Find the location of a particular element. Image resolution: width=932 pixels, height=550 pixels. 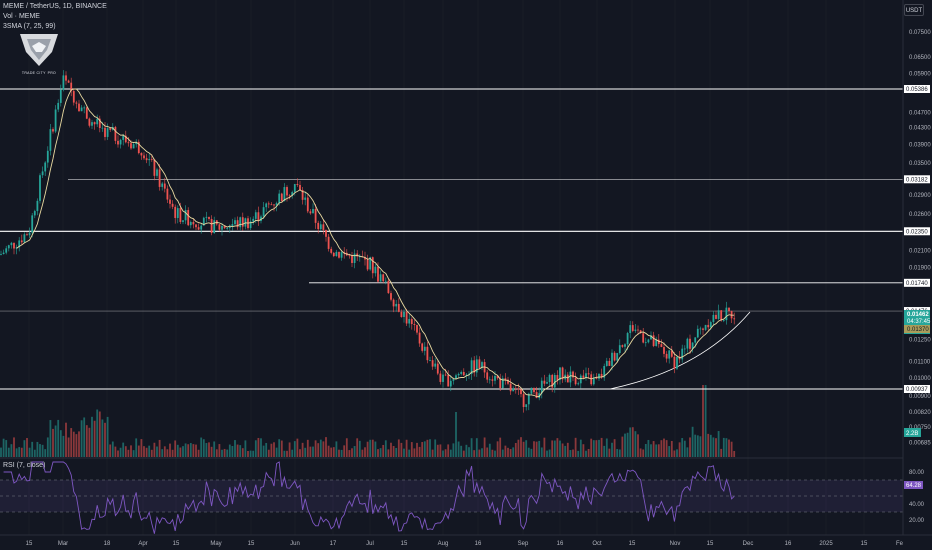

currency-button: USDT is located at coordinates (914, 10).